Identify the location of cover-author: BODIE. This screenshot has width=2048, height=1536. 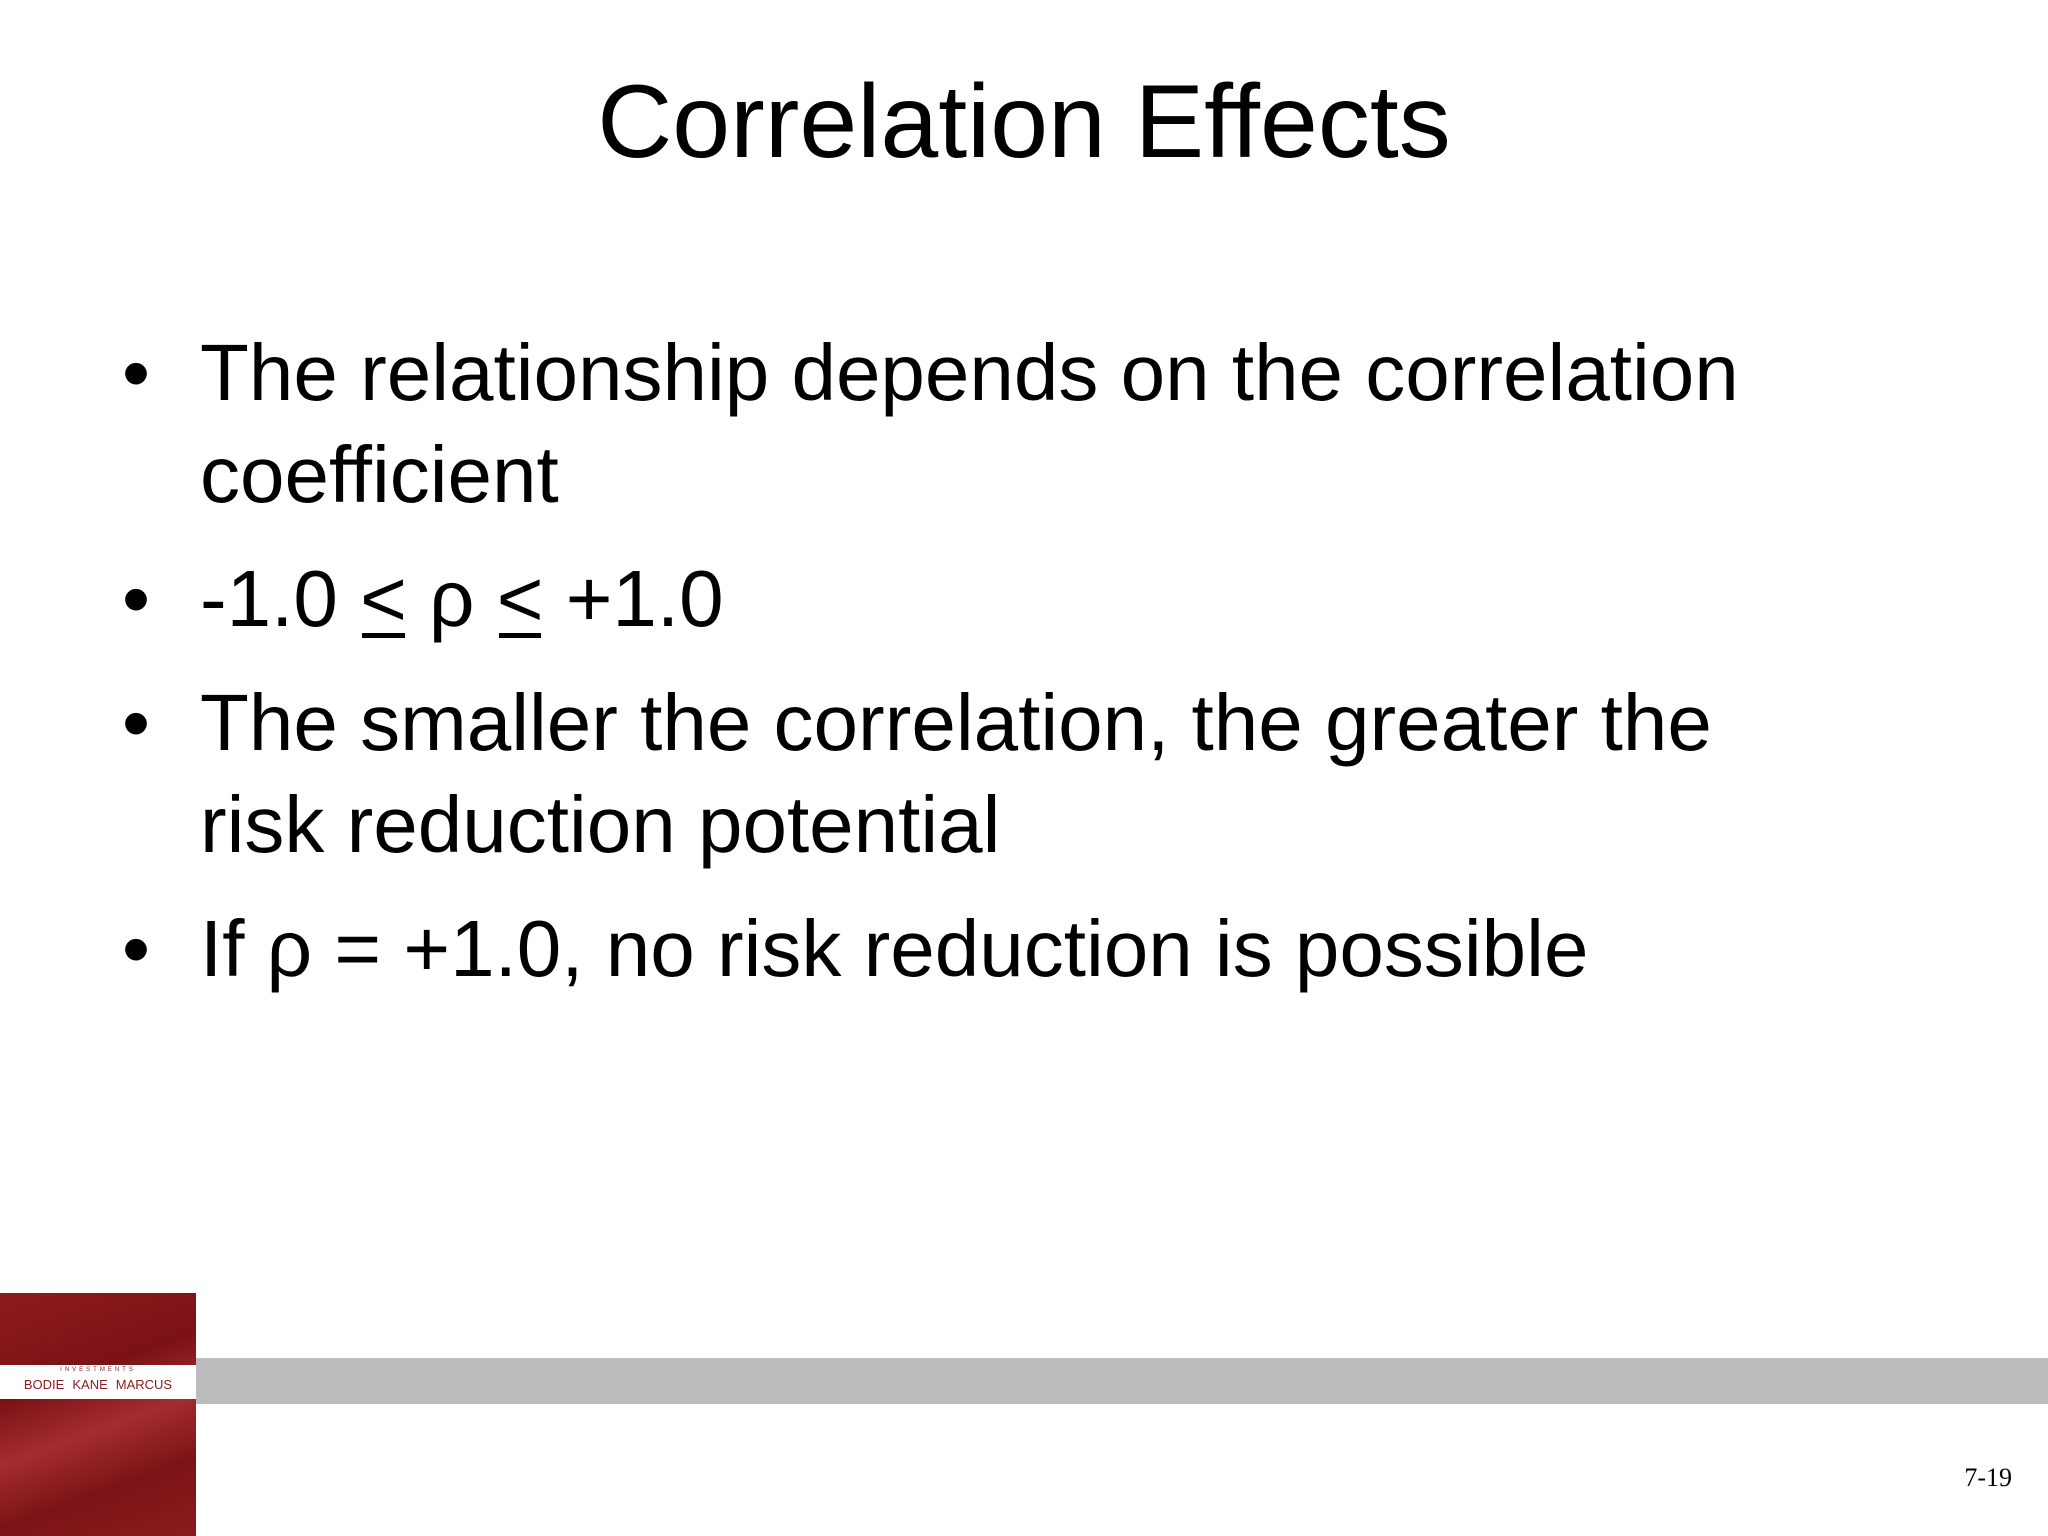
(44, 1384).